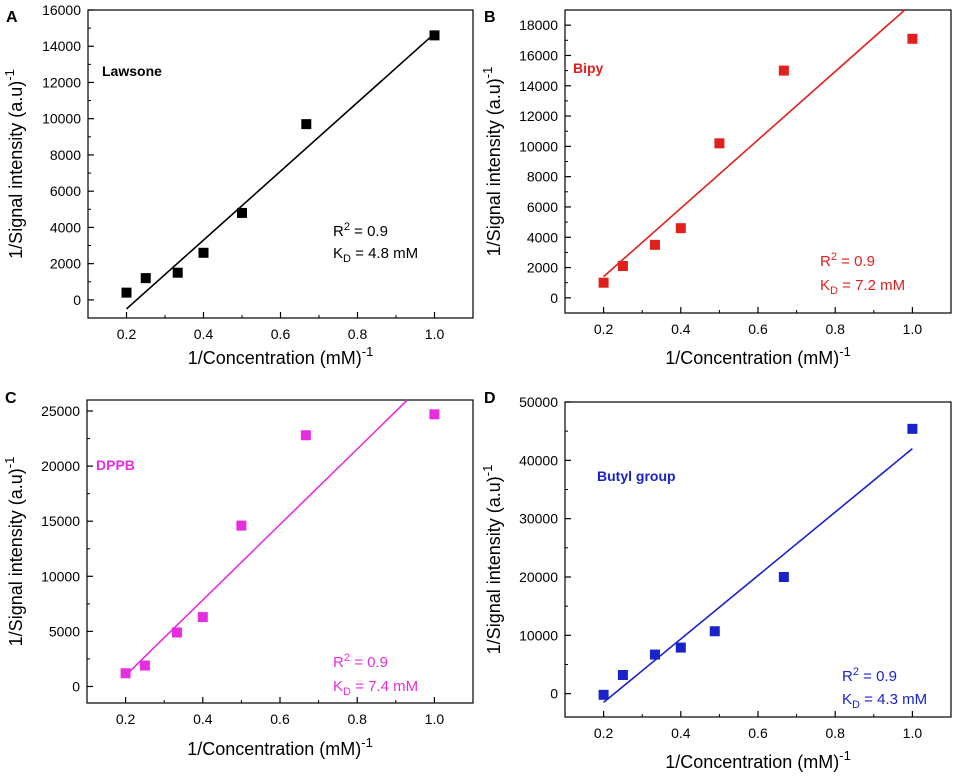 The image size is (957, 781). Describe the element at coordinates (12, 17) in the screenshot. I see `panel-letter: A` at that location.